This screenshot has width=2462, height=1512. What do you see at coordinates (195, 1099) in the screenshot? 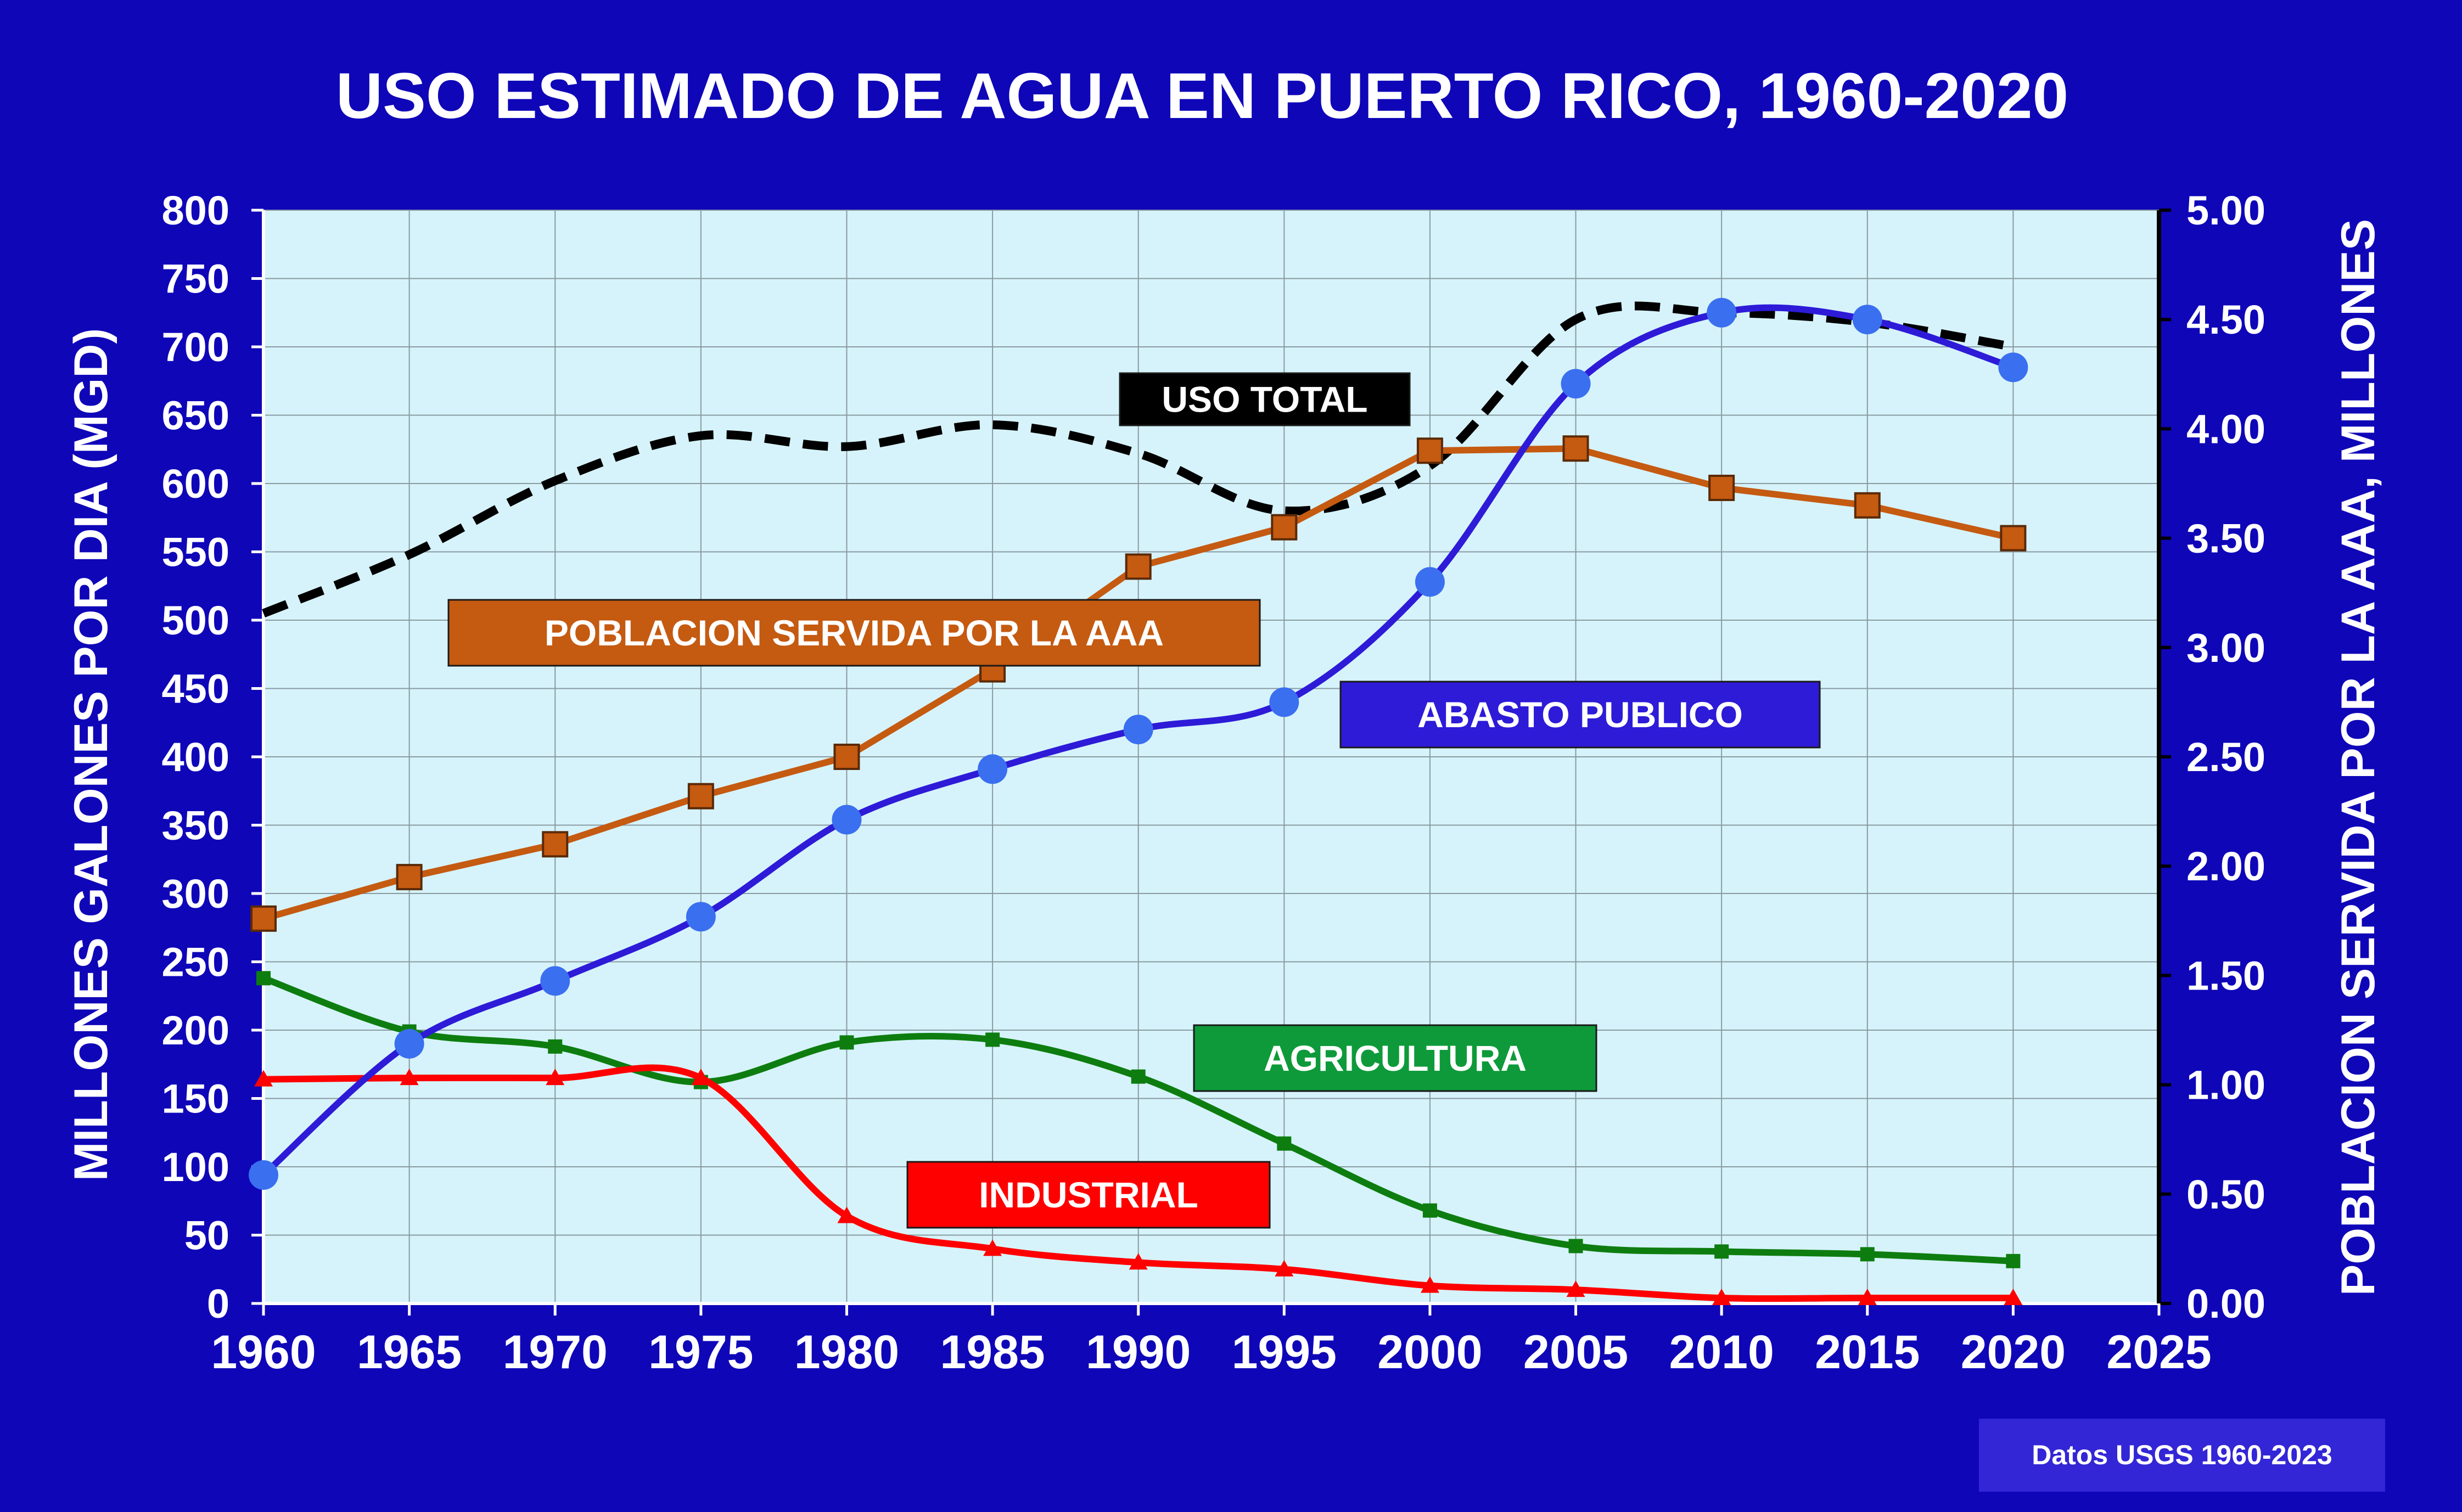
I see `y-tick-label-left: 150` at bounding box center [195, 1099].